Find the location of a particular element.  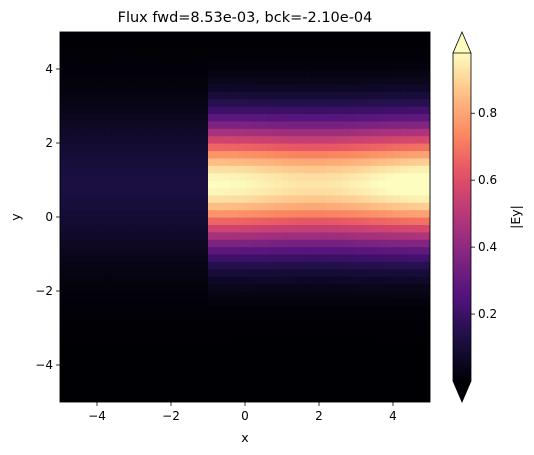

y-tick-label: 2 is located at coordinates (49, 143).